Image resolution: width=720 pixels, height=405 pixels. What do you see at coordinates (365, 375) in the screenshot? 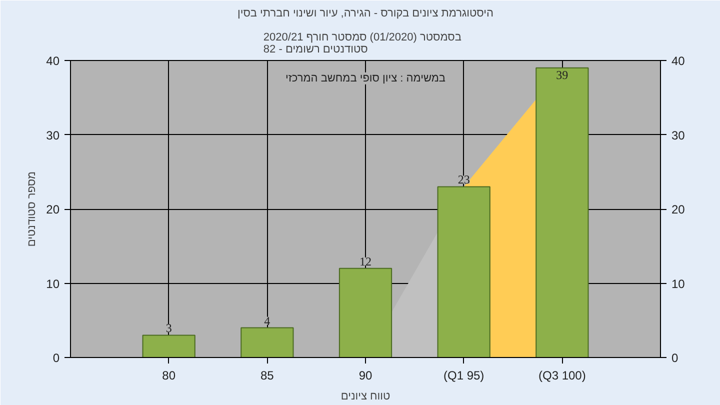
I see `x-tick-label: 90` at bounding box center [365, 375].